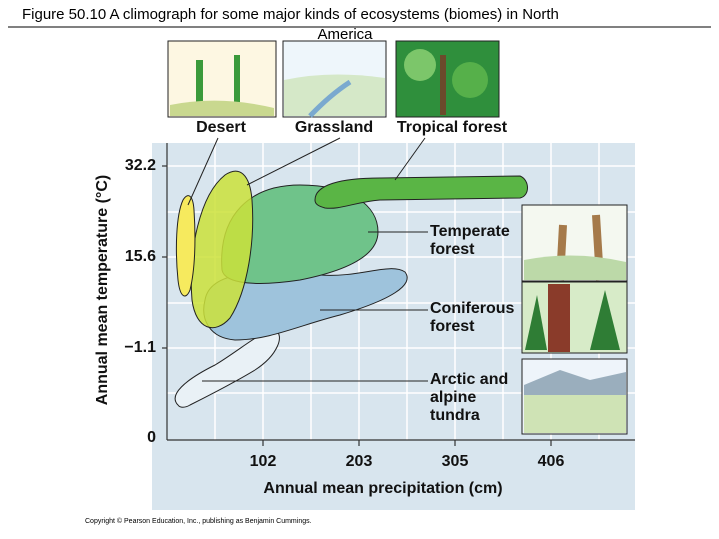 This screenshot has width=719, height=539. I want to click on y-tick-label: 15.6, so click(140, 256).